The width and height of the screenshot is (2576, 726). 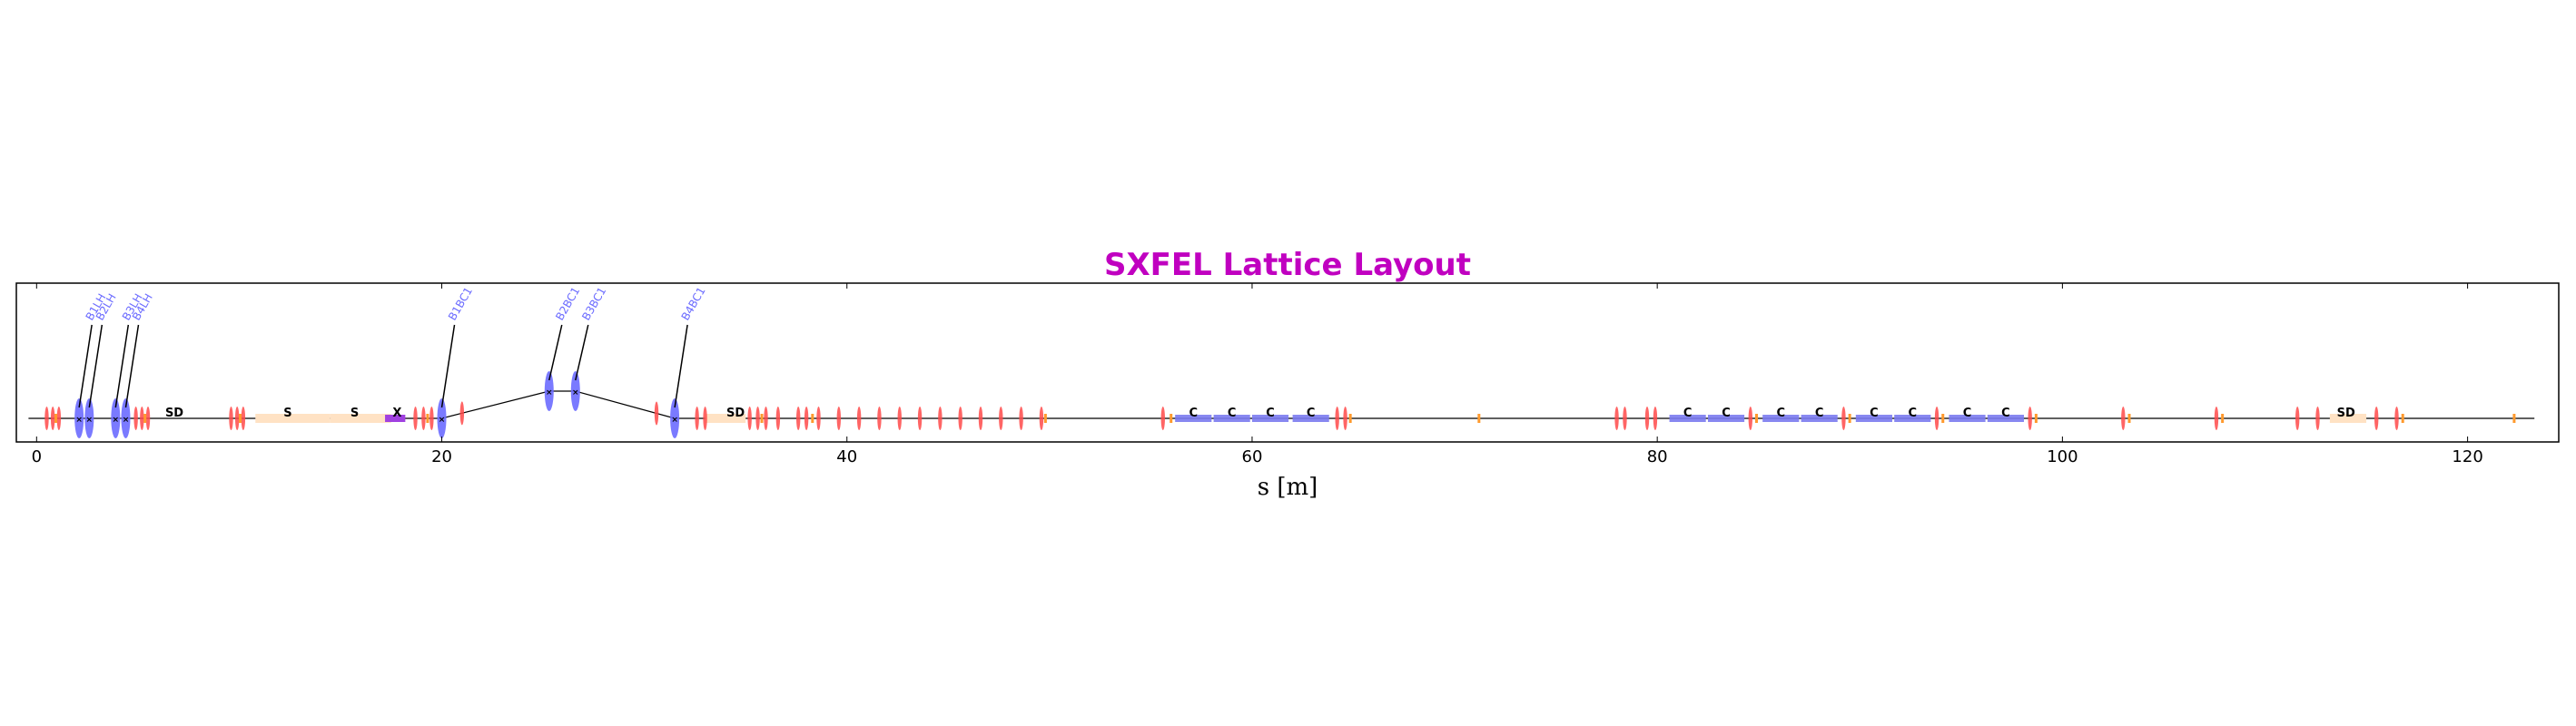 I want to click on chart-title: SXFEL Lattice Layout, so click(x=1287, y=265).